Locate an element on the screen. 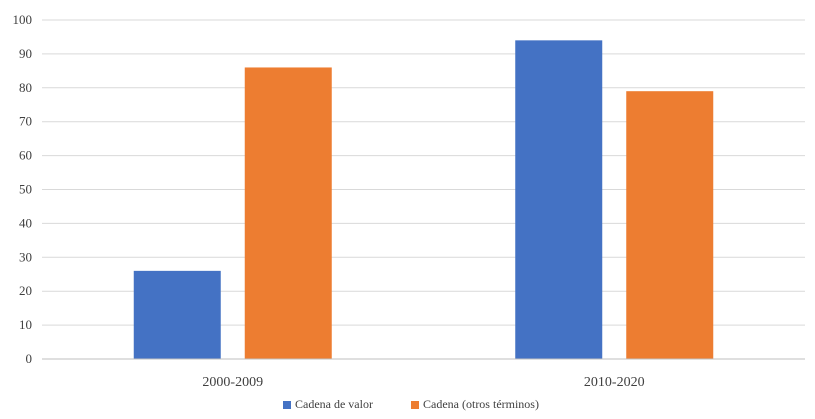 The width and height of the screenshot is (815, 419). y-axis-tick-labels: 0 10 20 30 40 50 60 70 80 90 100 is located at coordinates (23, 189).